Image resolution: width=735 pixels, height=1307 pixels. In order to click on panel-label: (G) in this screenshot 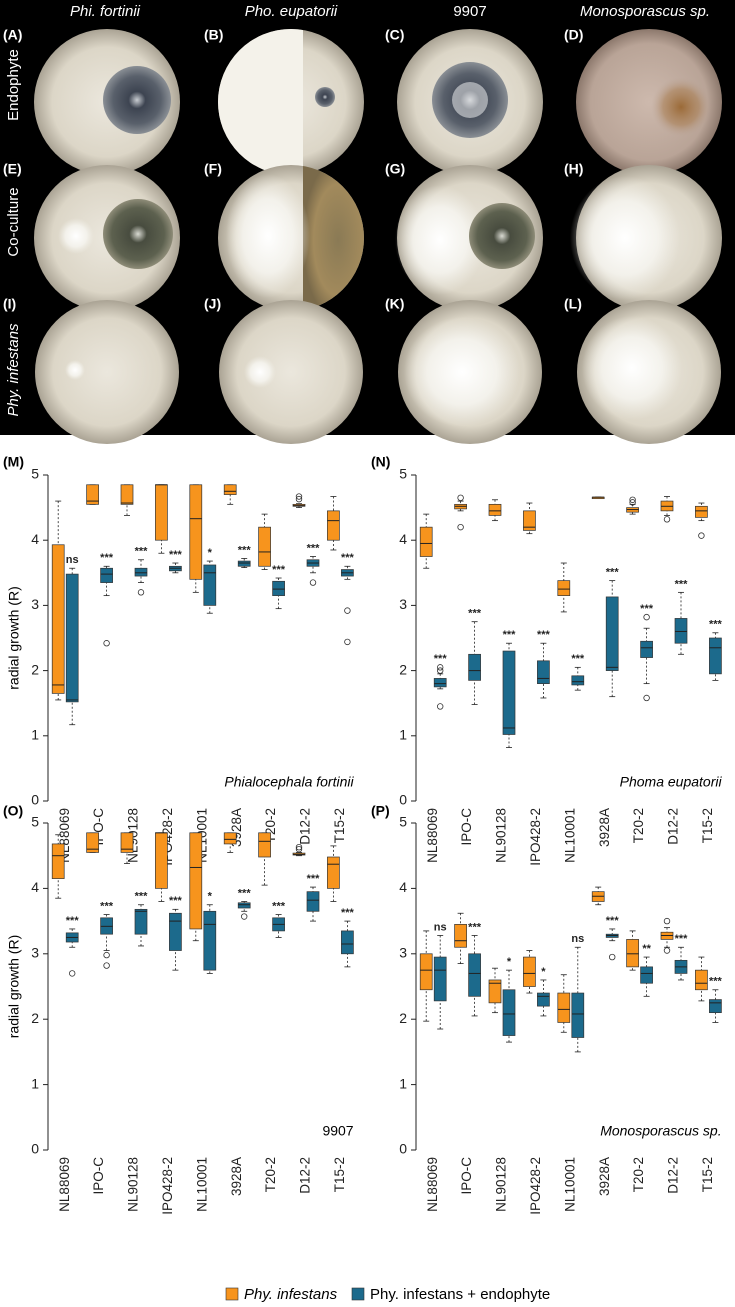, I will do `click(395, 169)`.